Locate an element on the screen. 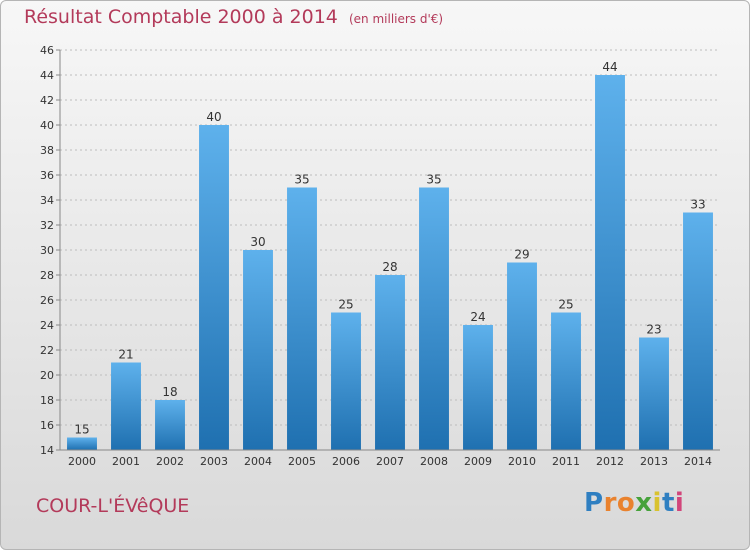 Image resolution: width=750 pixels, height=550 pixels. y-tick-label: 36 is located at coordinates (47, 175).